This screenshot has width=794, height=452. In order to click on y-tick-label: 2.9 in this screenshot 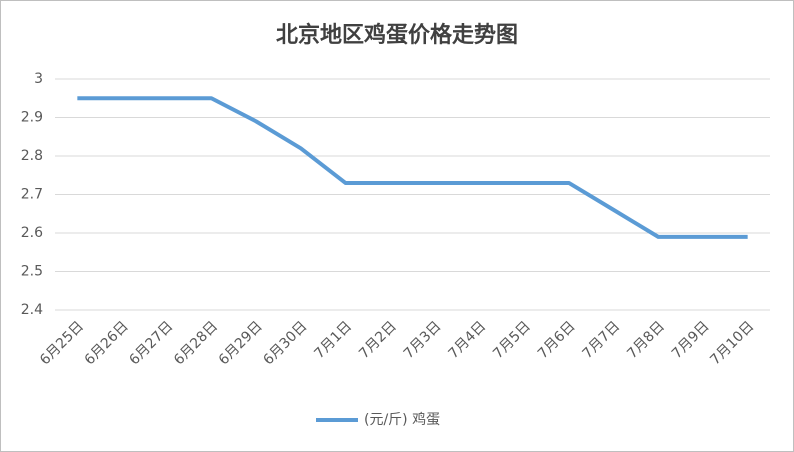, I will do `click(32, 118)`.